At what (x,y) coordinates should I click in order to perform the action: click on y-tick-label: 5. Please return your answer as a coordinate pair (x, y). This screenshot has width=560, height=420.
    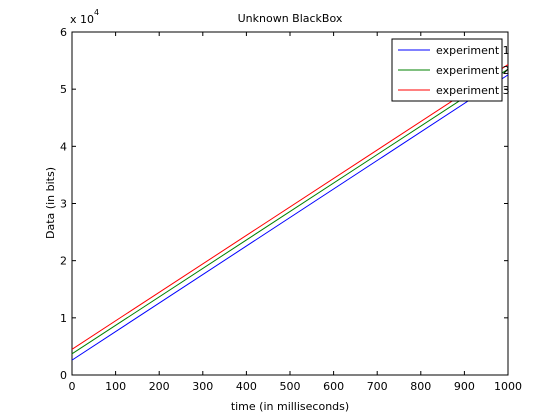
    Looking at the image, I should click on (63, 89).